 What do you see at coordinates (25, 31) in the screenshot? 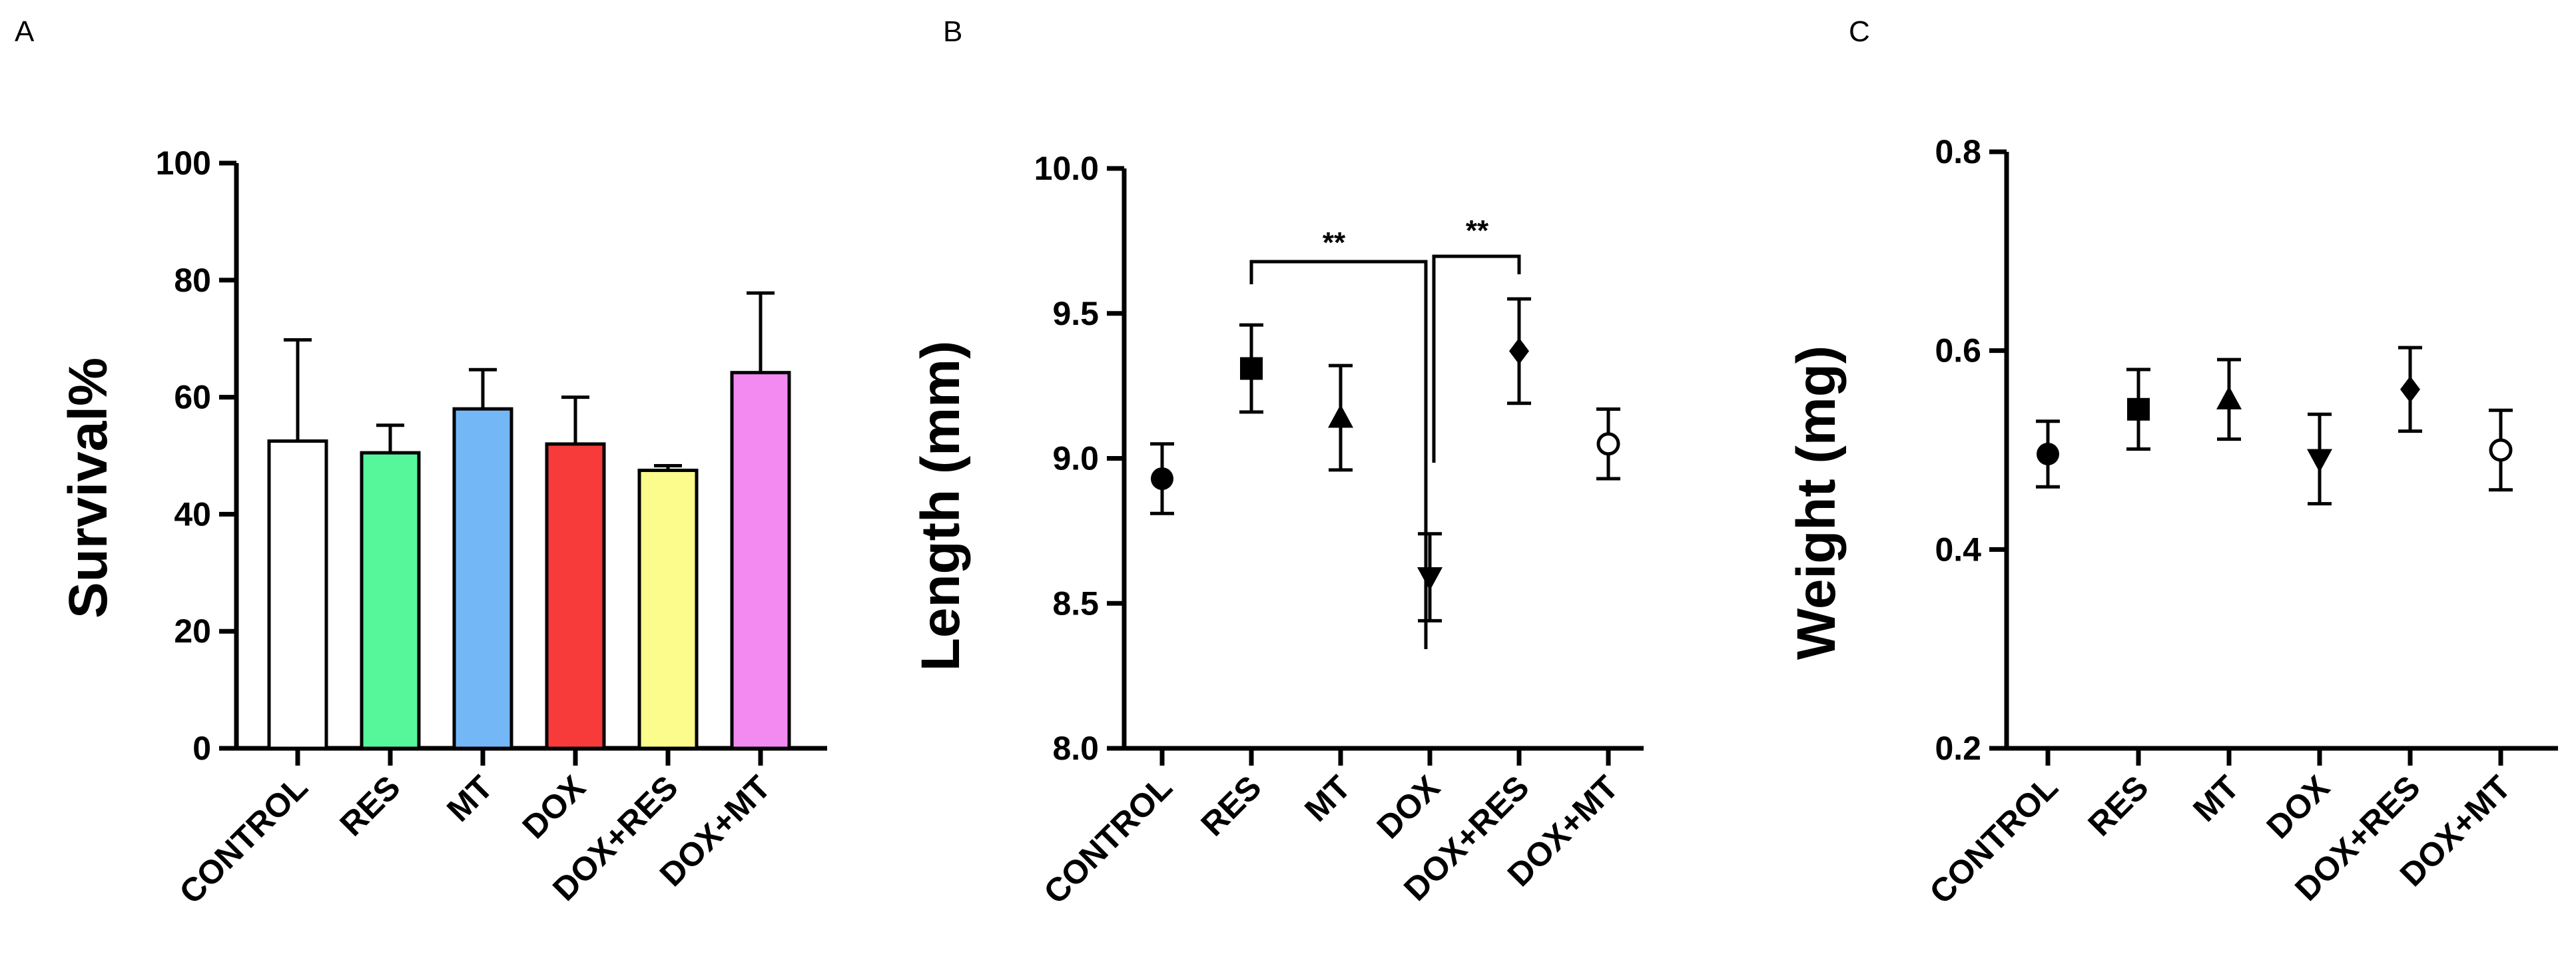
I see `panel-letter-a: A` at bounding box center [25, 31].